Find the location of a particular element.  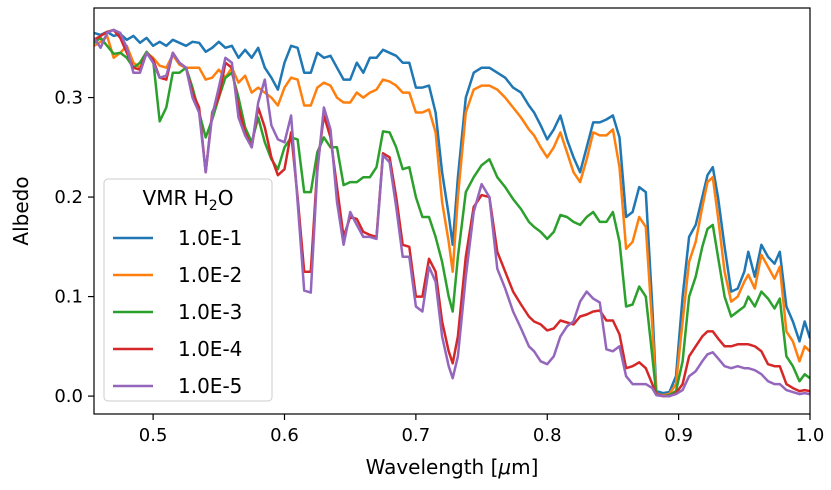

legend-box is located at coordinates (188, 290).